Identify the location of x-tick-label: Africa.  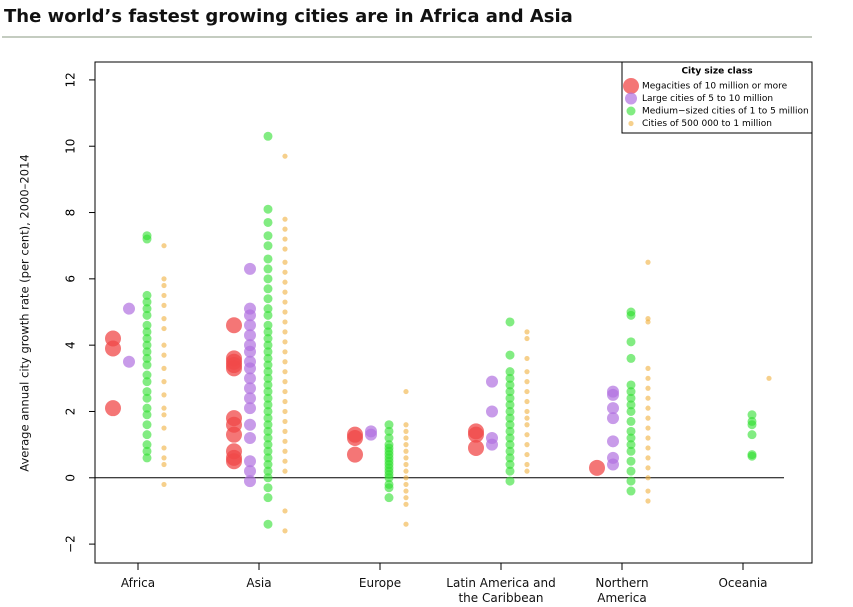
(138, 583).